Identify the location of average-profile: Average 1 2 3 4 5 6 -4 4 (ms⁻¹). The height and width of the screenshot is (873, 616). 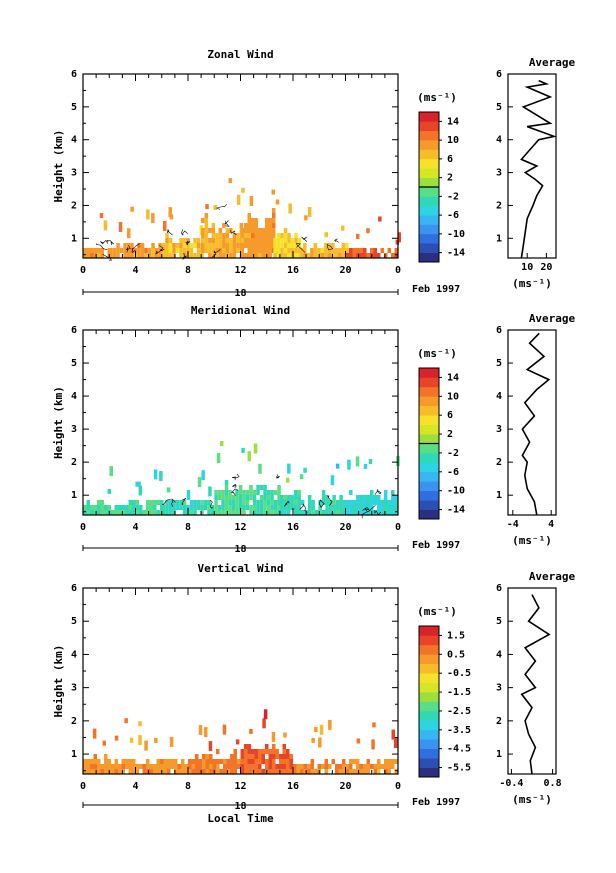
(536, 429).